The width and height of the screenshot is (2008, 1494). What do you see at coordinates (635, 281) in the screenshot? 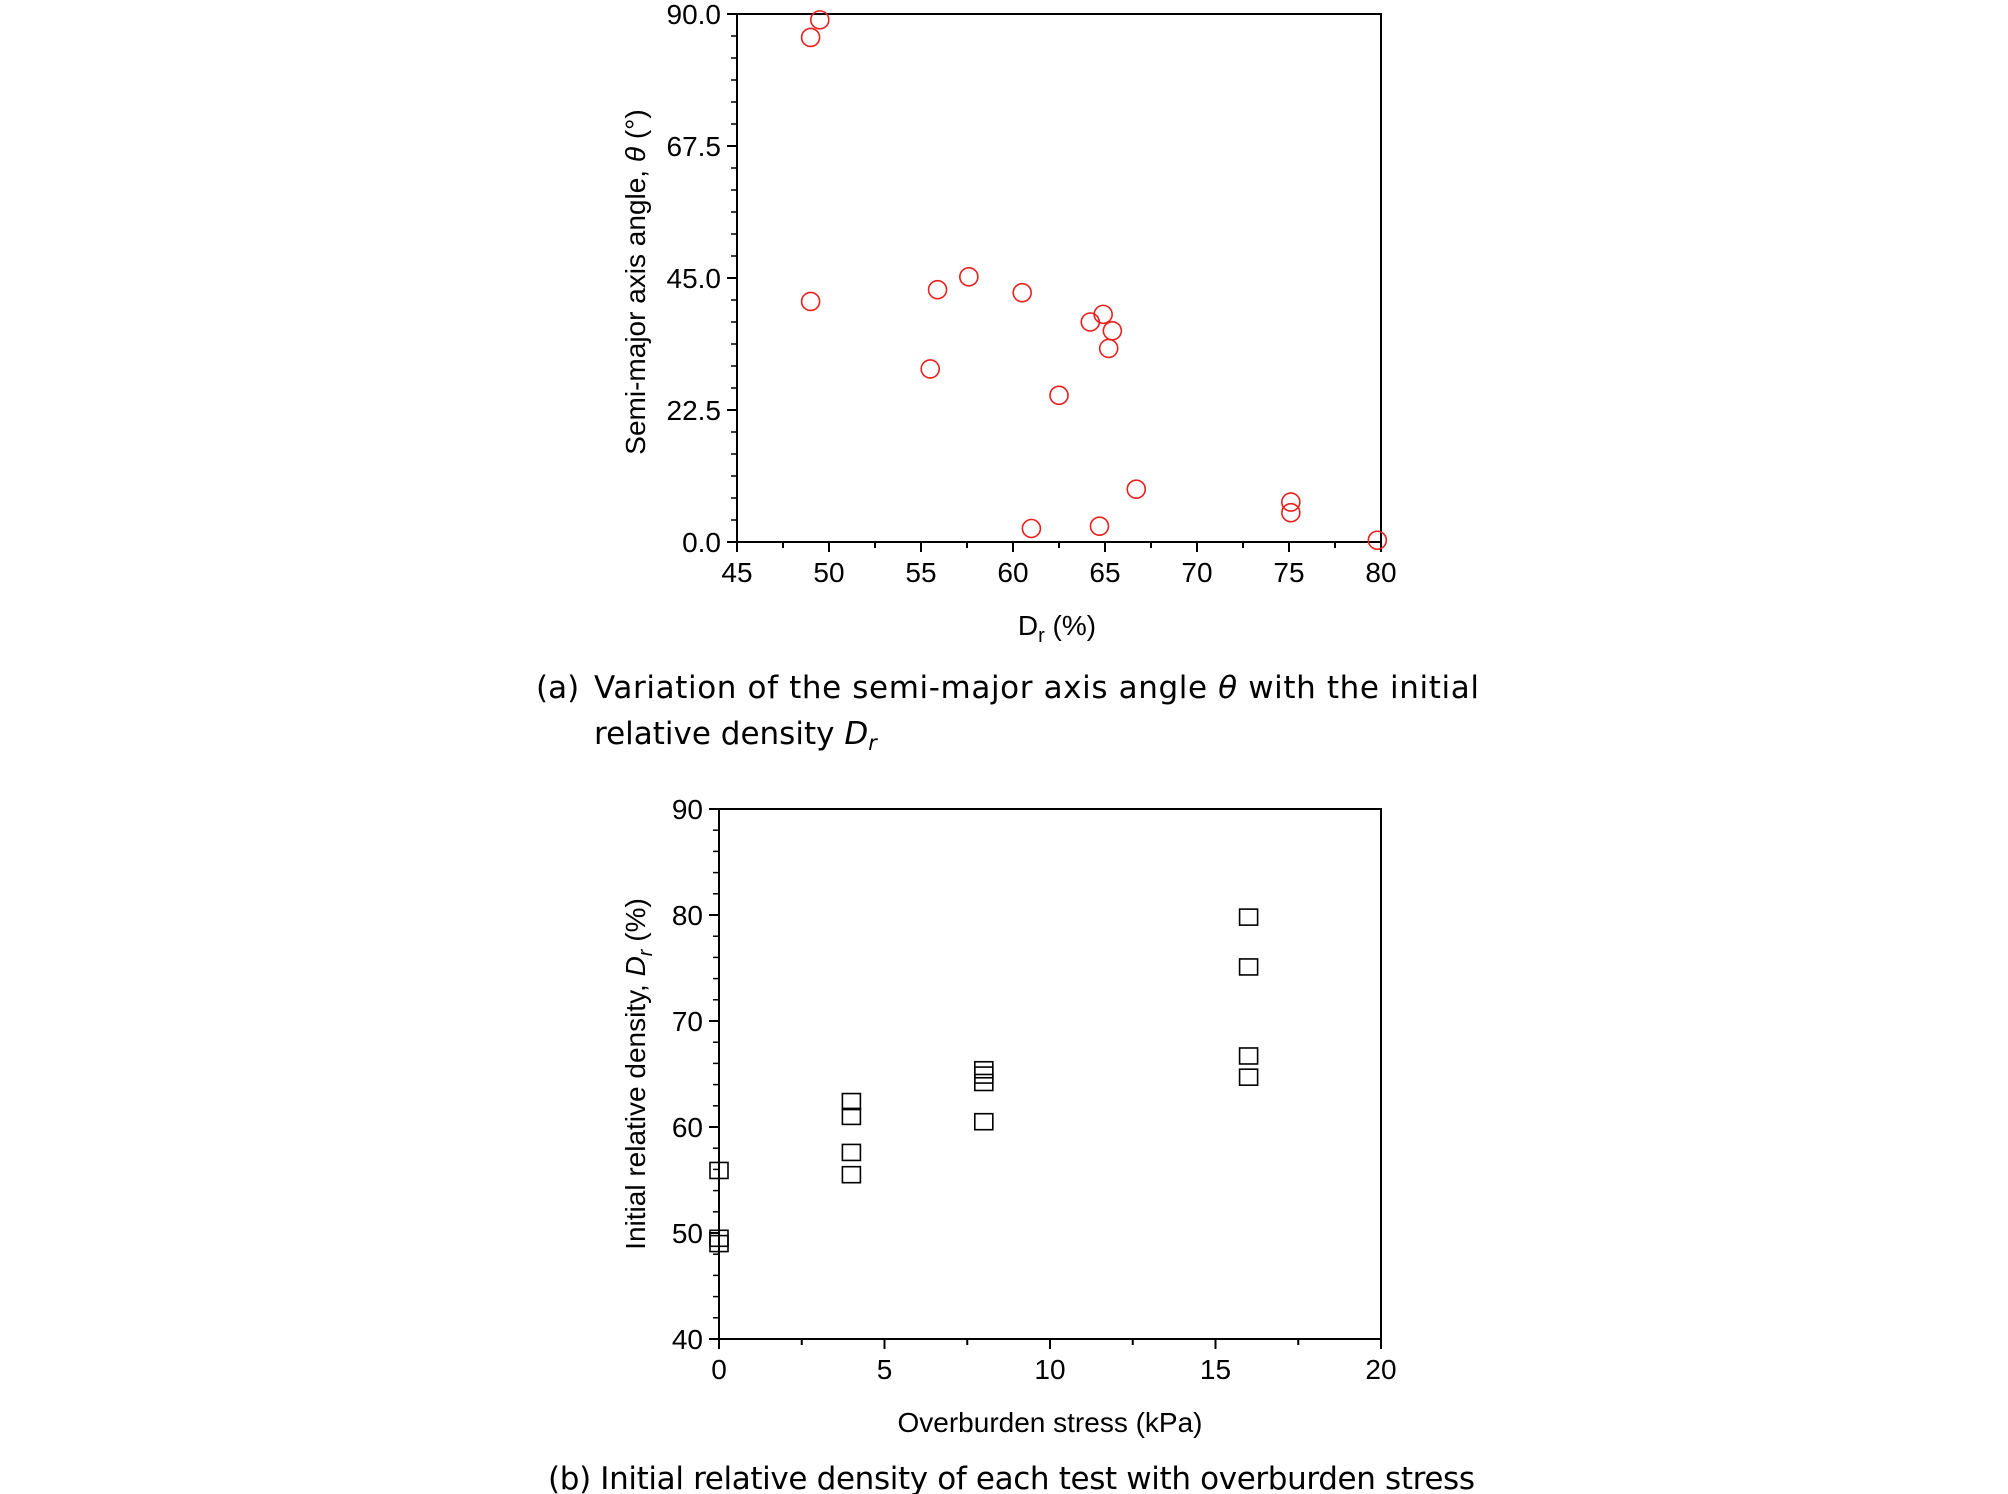
I see `chart-a-y-axis-title: Semi-major axis angle, θ (°)` at bounding box center [635, 281].